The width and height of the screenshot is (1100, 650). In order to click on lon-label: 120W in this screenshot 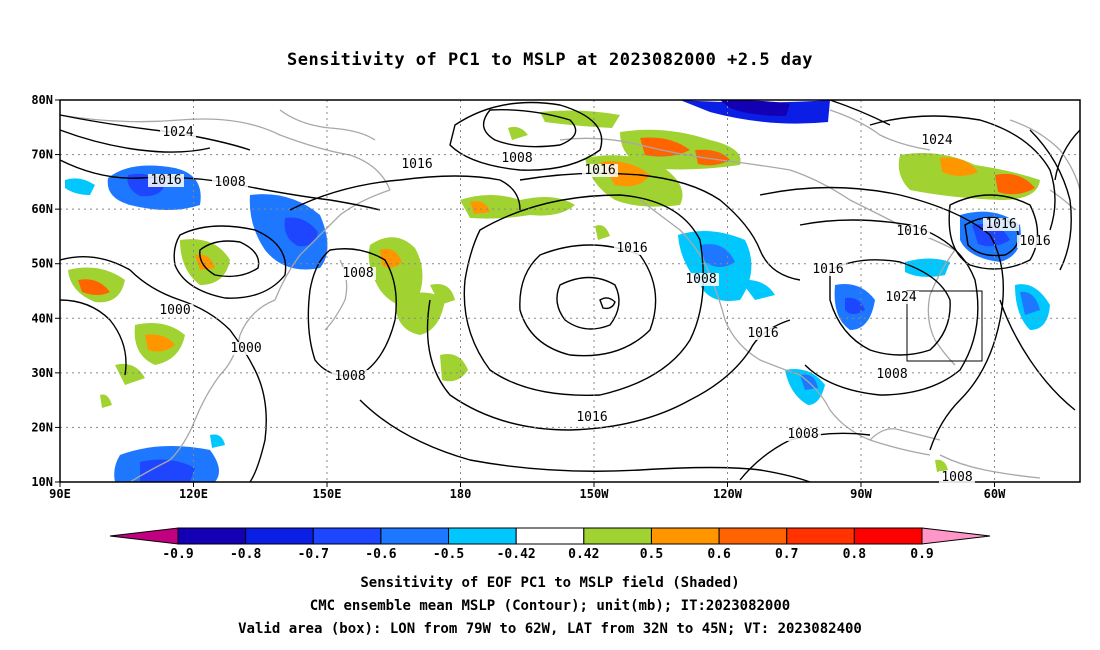, I will do `click(728, 494)`.